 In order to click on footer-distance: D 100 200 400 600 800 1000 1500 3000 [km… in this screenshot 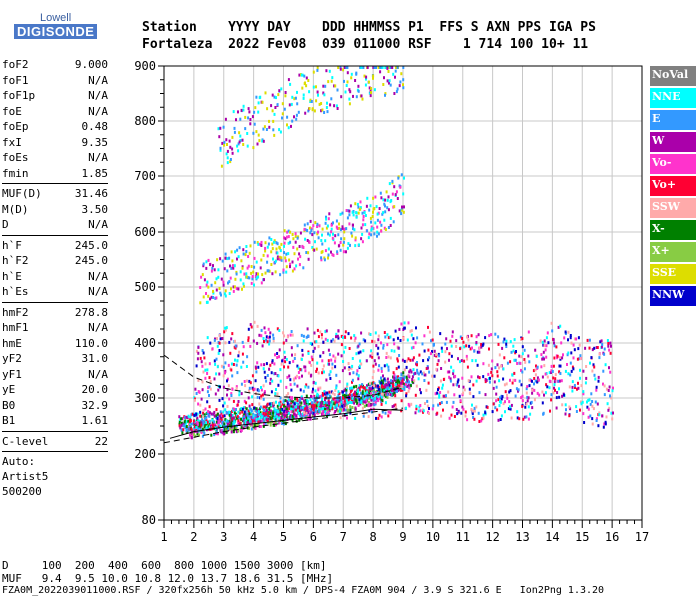, I will do `click(164, 565)`.